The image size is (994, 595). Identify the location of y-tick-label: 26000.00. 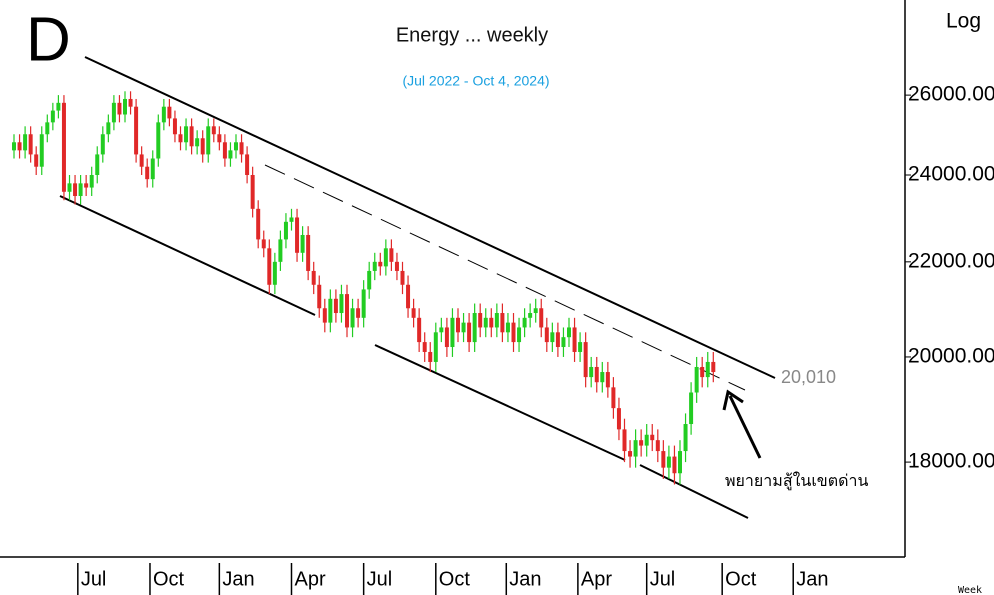
(951, 94).